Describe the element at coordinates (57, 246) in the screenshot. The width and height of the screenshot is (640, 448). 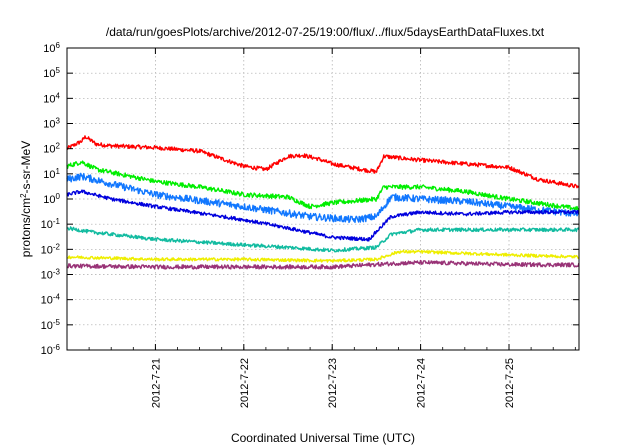
I see `y-tick-label-exponent: -2` at that location.